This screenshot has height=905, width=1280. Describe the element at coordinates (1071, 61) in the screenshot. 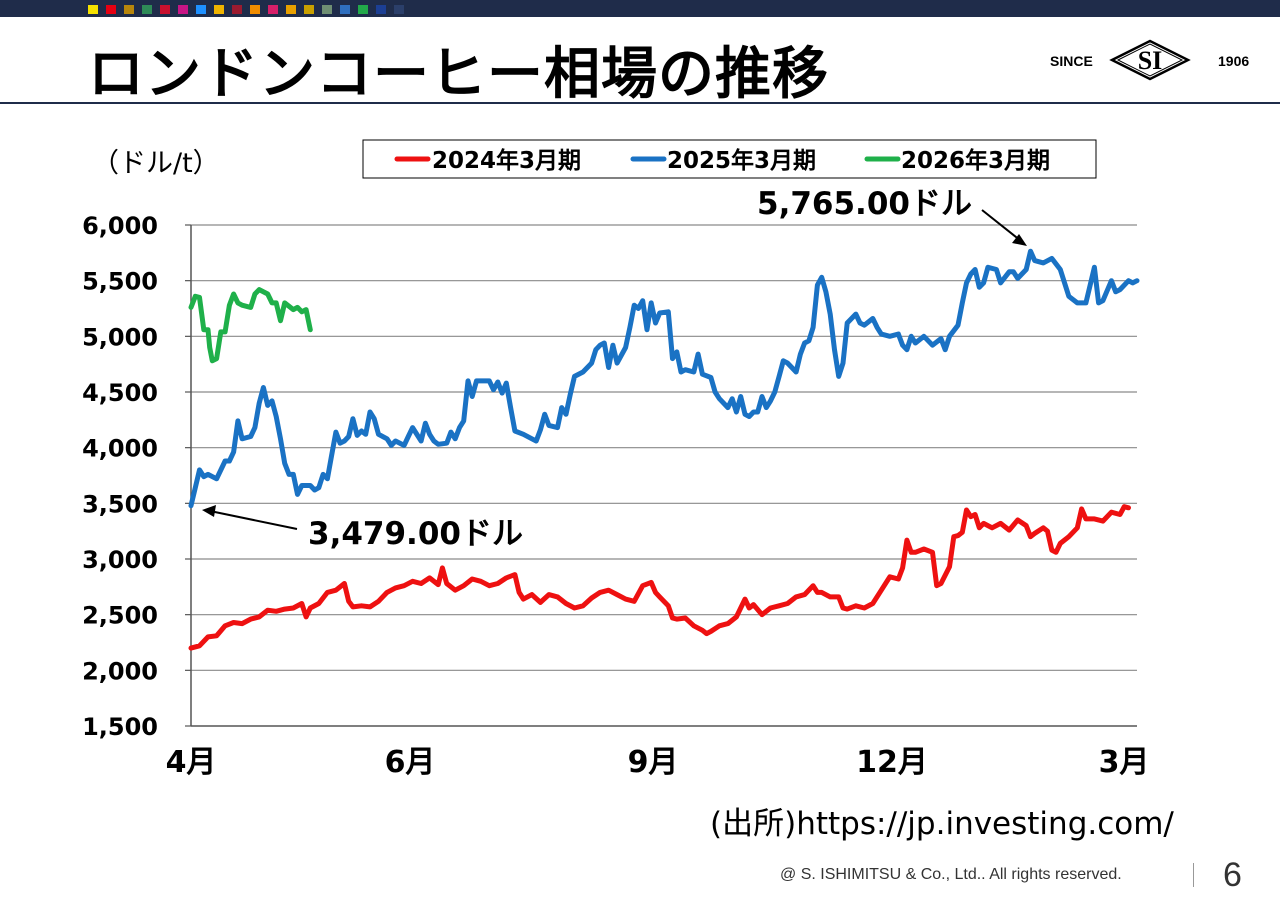

I see `logo-since: SINCE` at that location.